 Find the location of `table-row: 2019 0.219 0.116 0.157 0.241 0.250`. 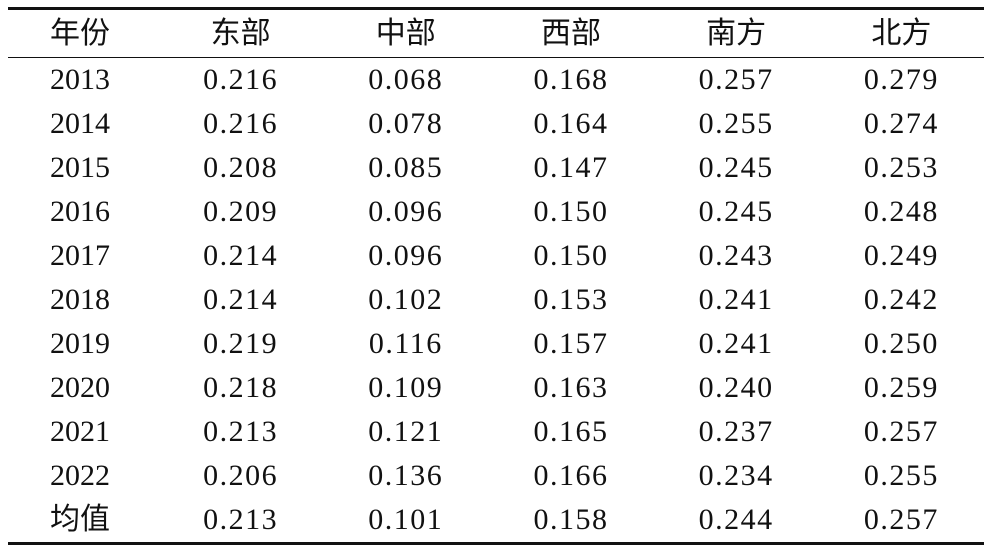

table-row: 2019 0.219 0.116 0.157 0.241 0.250 is located at coordinates (496, 344).